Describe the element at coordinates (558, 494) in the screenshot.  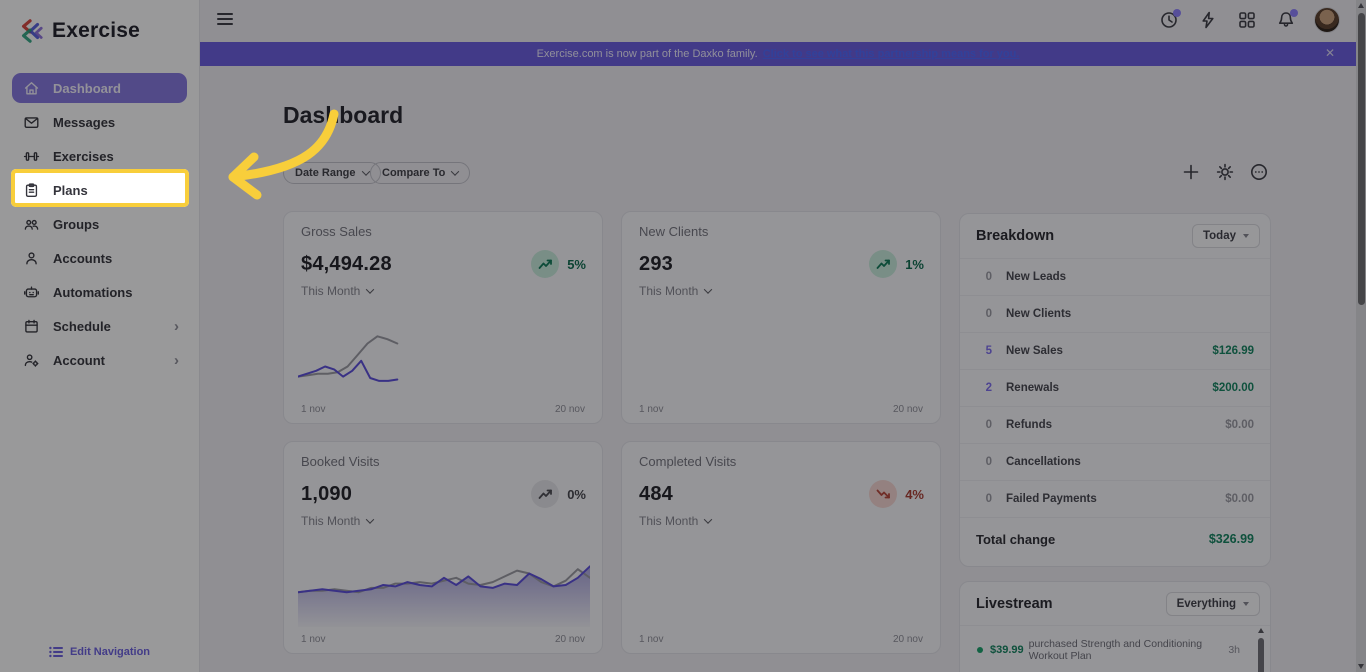
I see `trend-indicator: 0%` at that location.